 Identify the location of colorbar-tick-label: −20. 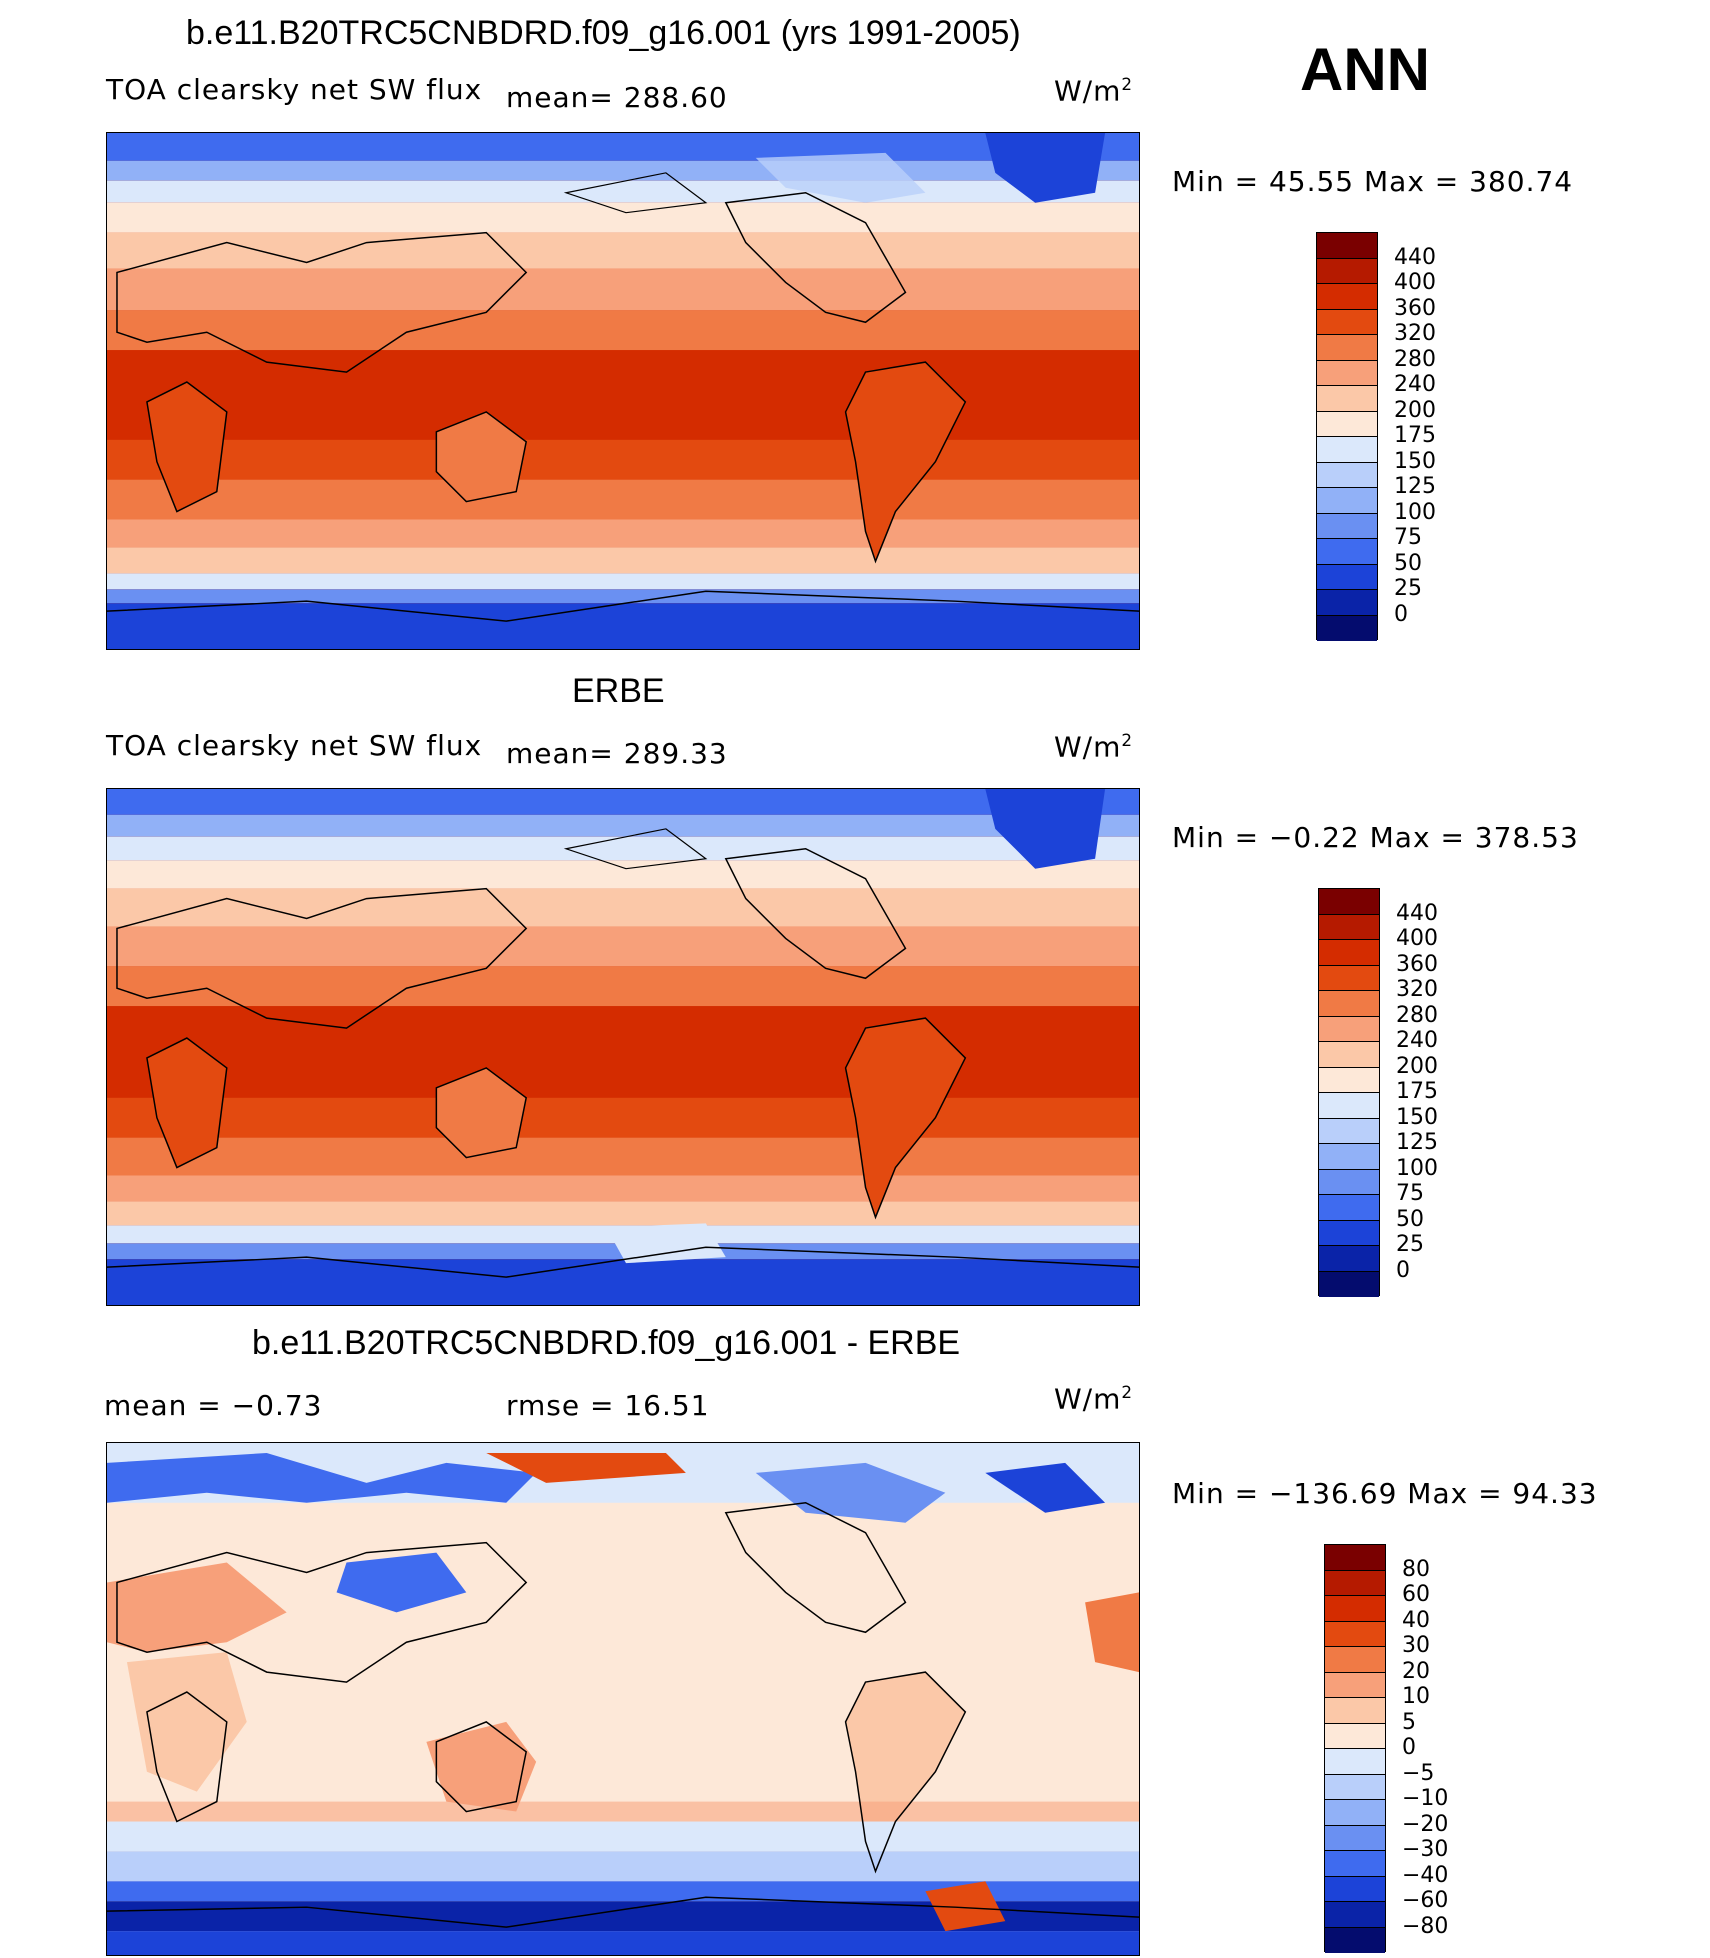
(1425, 1824).